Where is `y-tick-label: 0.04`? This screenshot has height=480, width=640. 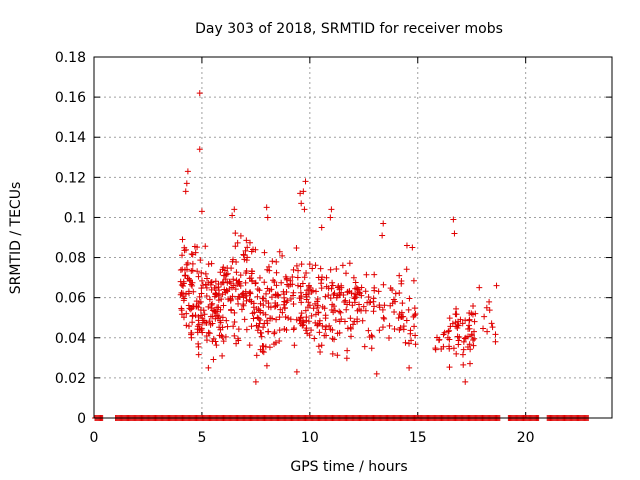
y-tick-label: 0.04 is located at coordinates (70, 339).